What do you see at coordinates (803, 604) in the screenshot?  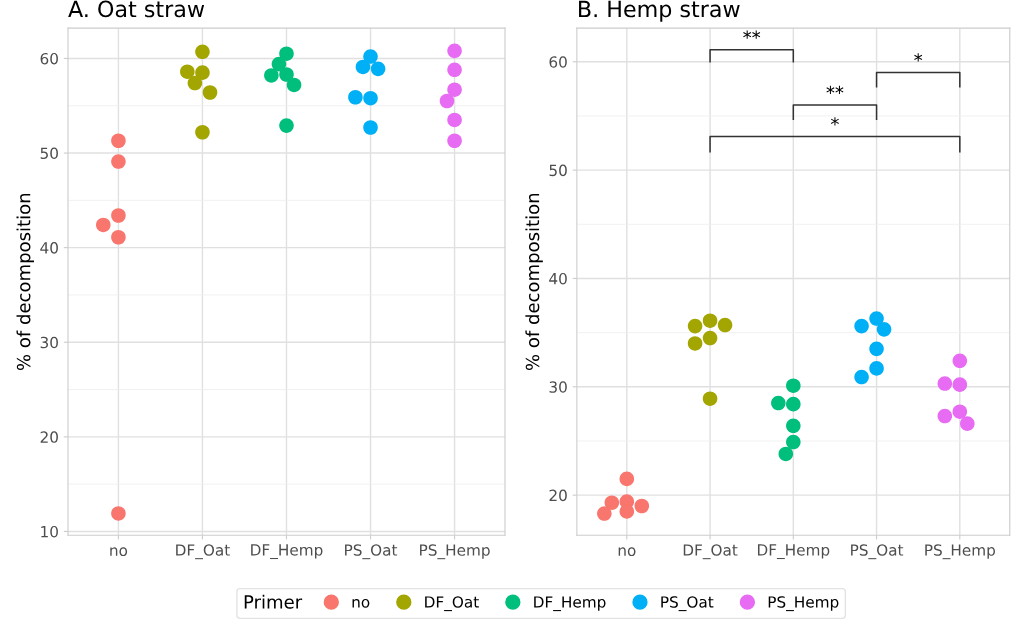 I see `legend-label: PS_Hemp` at bounding box center [803, 604].